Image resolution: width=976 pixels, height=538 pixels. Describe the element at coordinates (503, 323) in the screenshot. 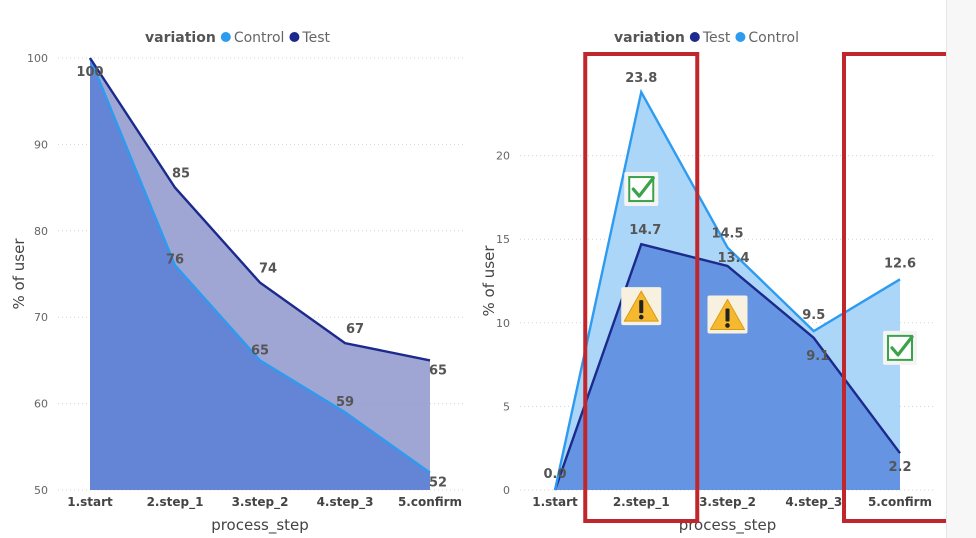

I see `y-tick-label: 10` at that location.